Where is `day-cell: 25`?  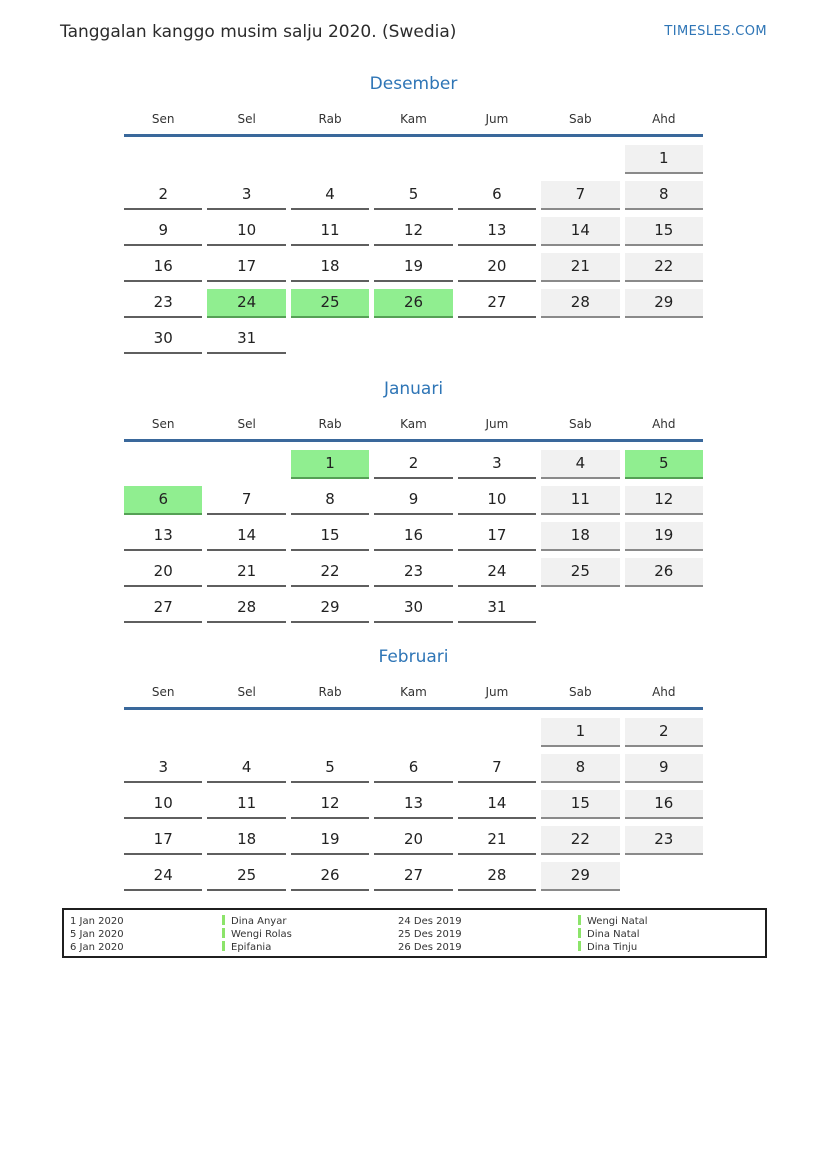
day-cell: 25 is located at coordinates (246, 876).